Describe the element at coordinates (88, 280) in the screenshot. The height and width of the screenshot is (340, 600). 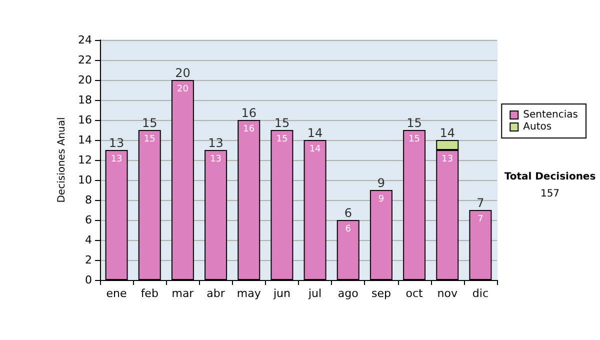
I see `y-tick-label: 0` at that location.